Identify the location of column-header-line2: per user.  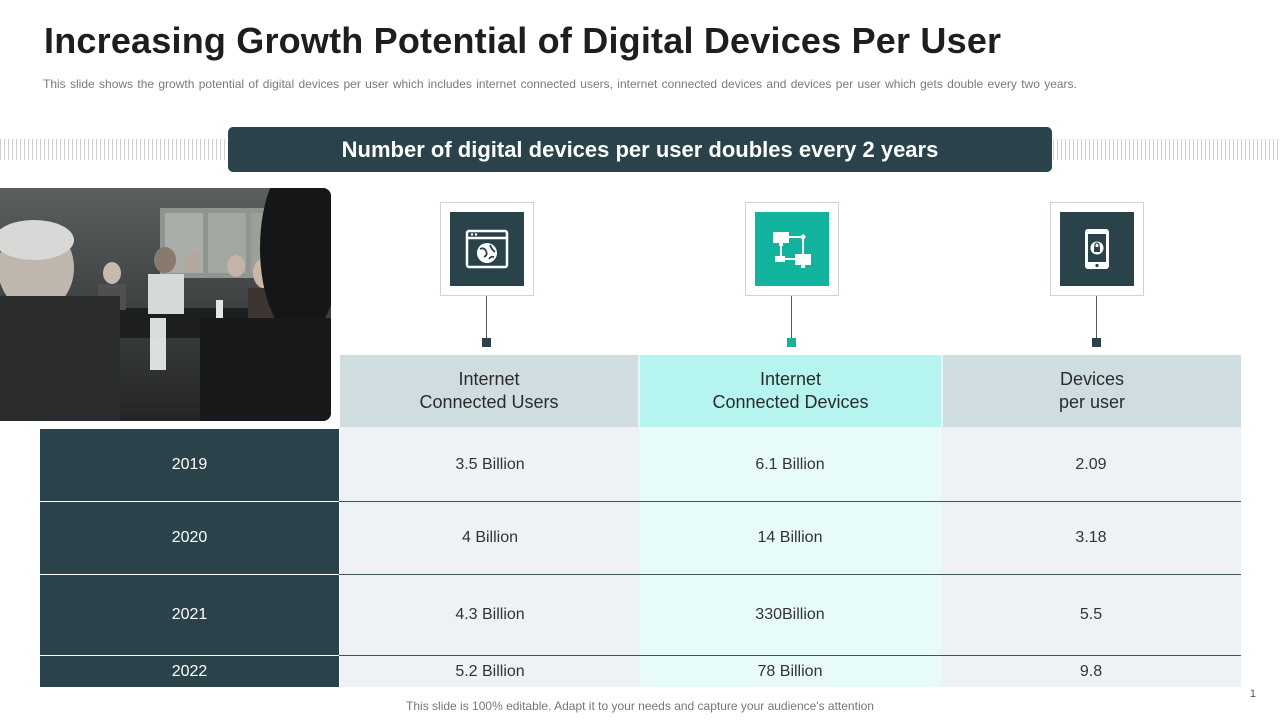
(1092, 402).